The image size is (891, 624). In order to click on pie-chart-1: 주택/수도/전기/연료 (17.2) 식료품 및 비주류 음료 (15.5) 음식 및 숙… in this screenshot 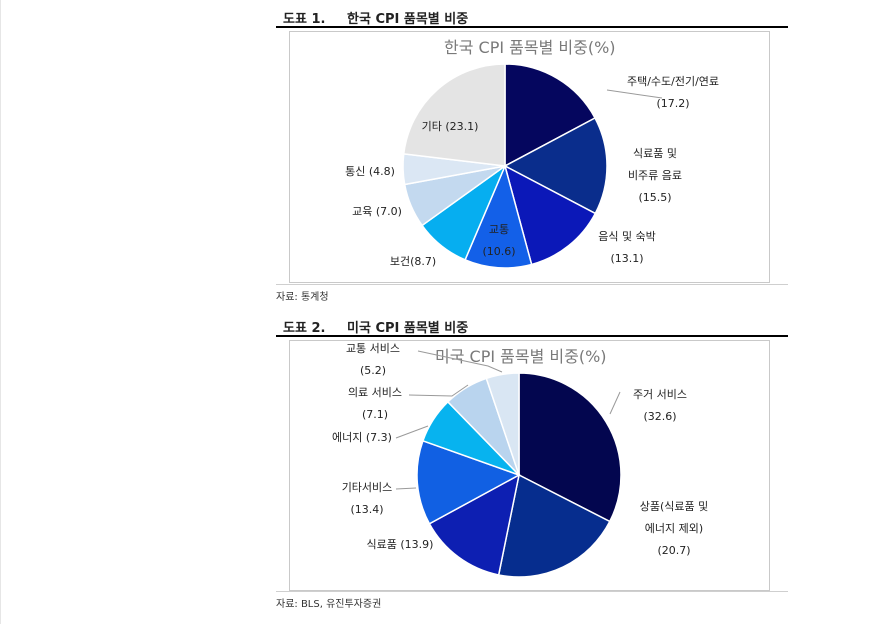, I will do `click(532, 166)`.